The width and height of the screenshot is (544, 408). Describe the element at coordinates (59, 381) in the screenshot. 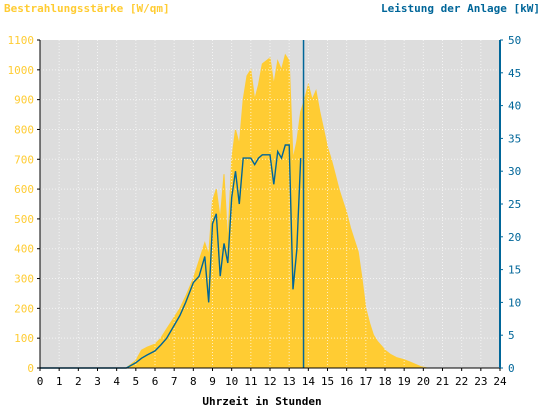

I see `x-tick-label: 1` at that location.